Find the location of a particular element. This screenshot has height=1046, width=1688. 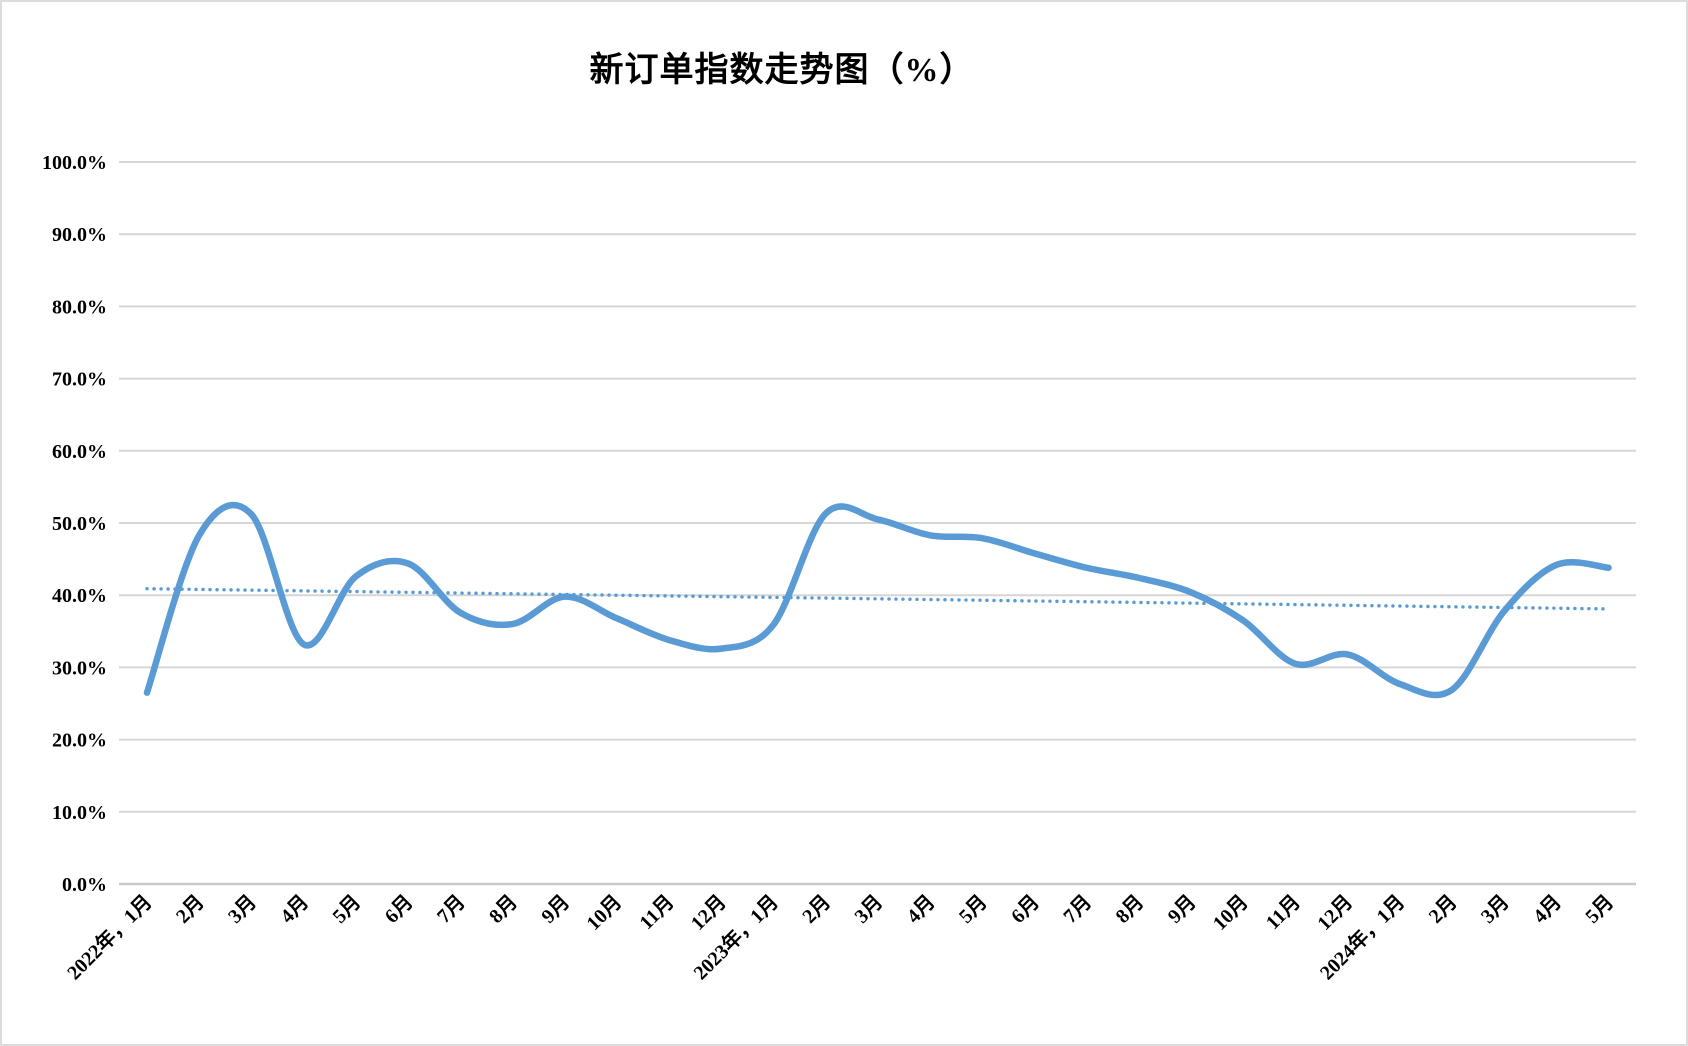

x-axis-tick-label: 2022年，1月 is located at coordinates (109, 937).